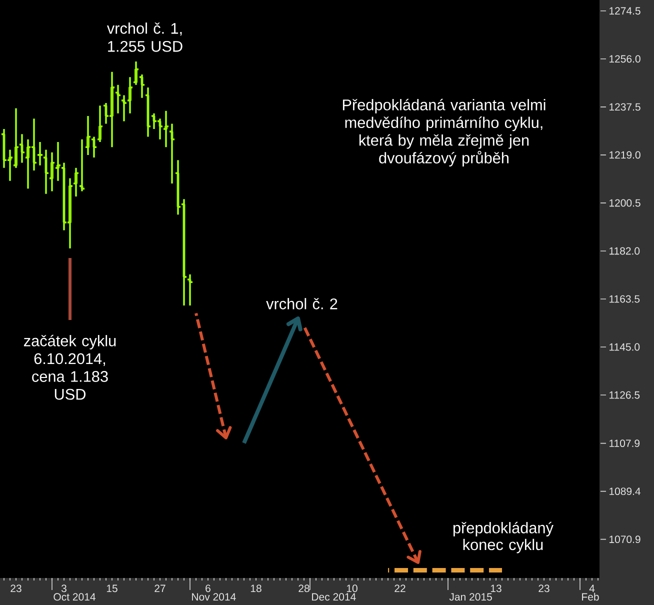 The height and width of the screenshot is (605, 654). What do you see at coordinates (625, 540) in the screenshot?
I see `y-tick-label: 1070.9` at bounding box center [625, 540].